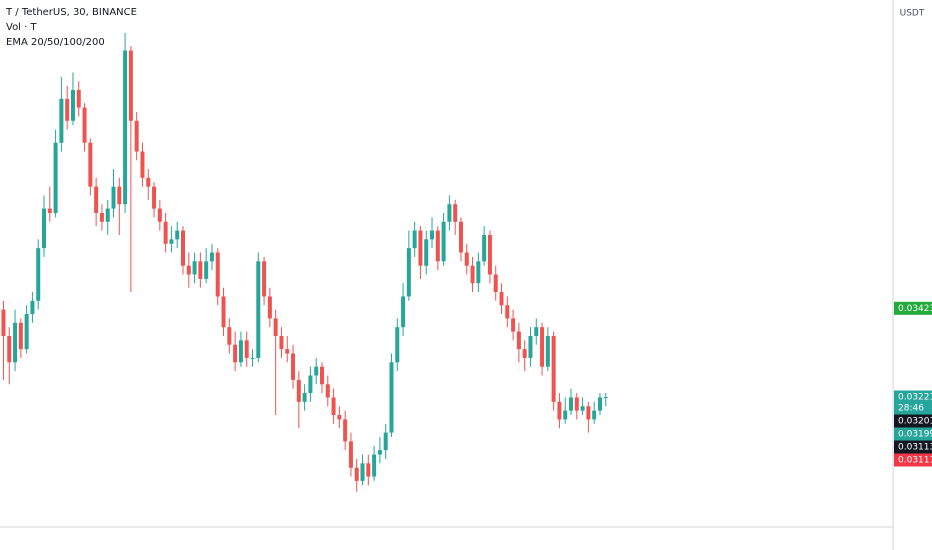  What do you see at coordinates (915, 448) in the screenshot?
I see `price-label: 0.03113` at bounding box center [915, 448].